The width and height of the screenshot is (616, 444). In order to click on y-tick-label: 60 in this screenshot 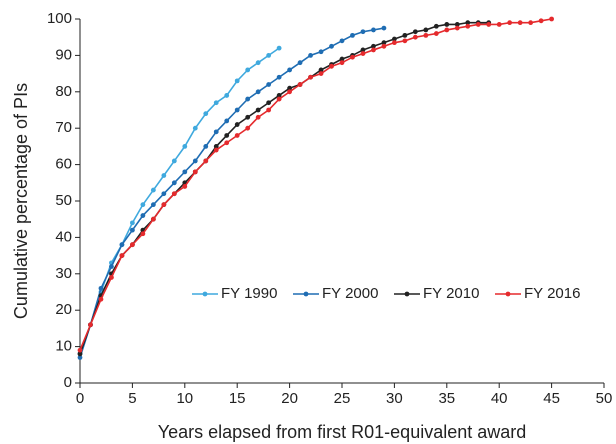, I will do `click(63, 164)`.